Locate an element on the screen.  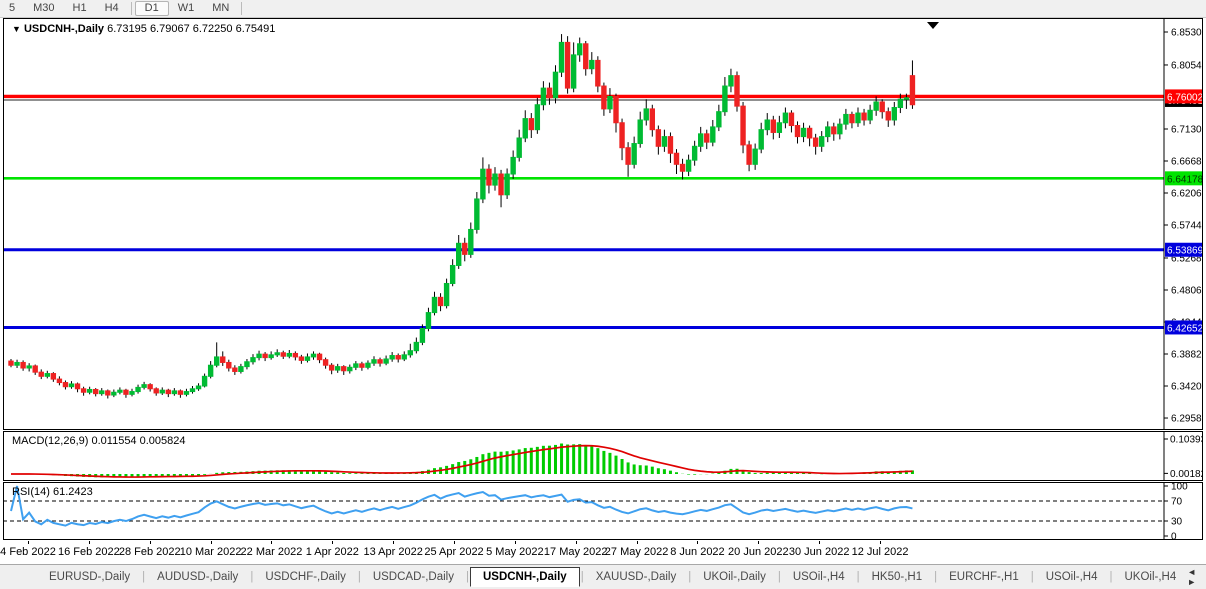
tab-scroll-arrows: ◄ ► is located at coordinates (1194, 577).